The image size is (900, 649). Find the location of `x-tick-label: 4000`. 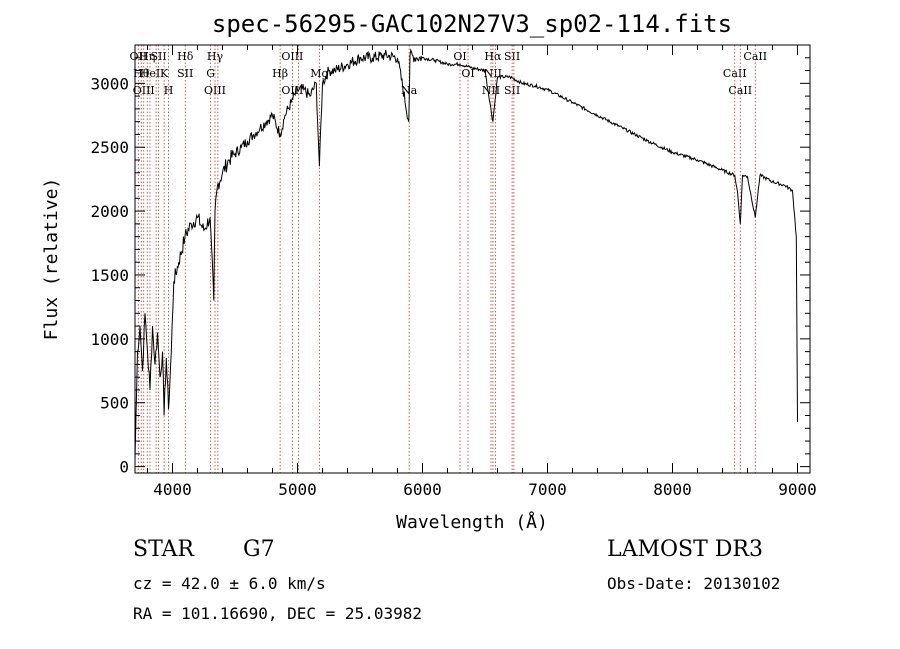

x-tick-label: 4000 is located at coordinates (172, 489).